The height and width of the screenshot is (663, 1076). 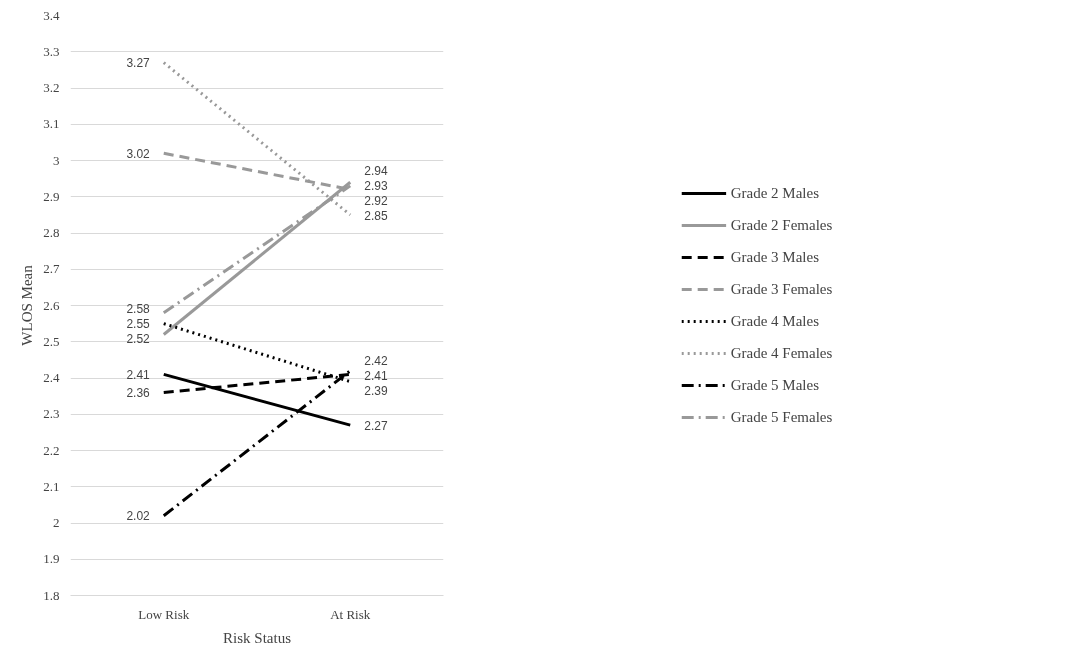 What do you see at coordinates (51, 595) in the screenshot?
I see `y-tick-label: 1.8` at bounding box center [51, 595].